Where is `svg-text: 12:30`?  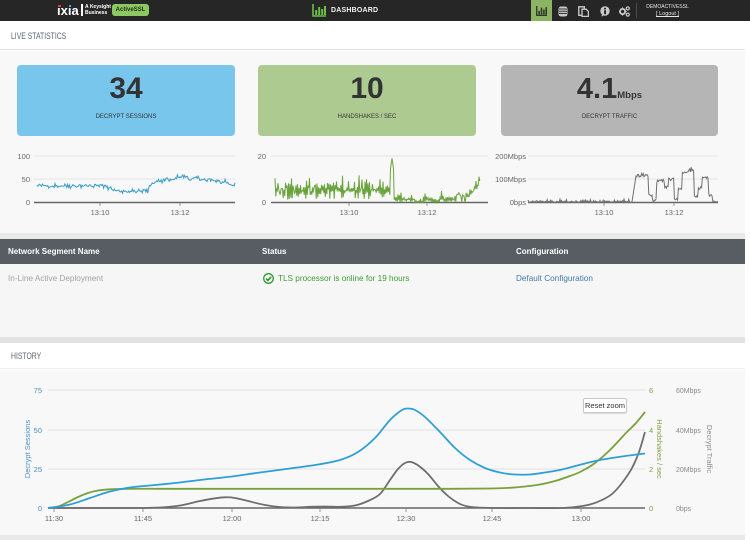 svg-text: 12:30 is located at coordinates (406, 518).